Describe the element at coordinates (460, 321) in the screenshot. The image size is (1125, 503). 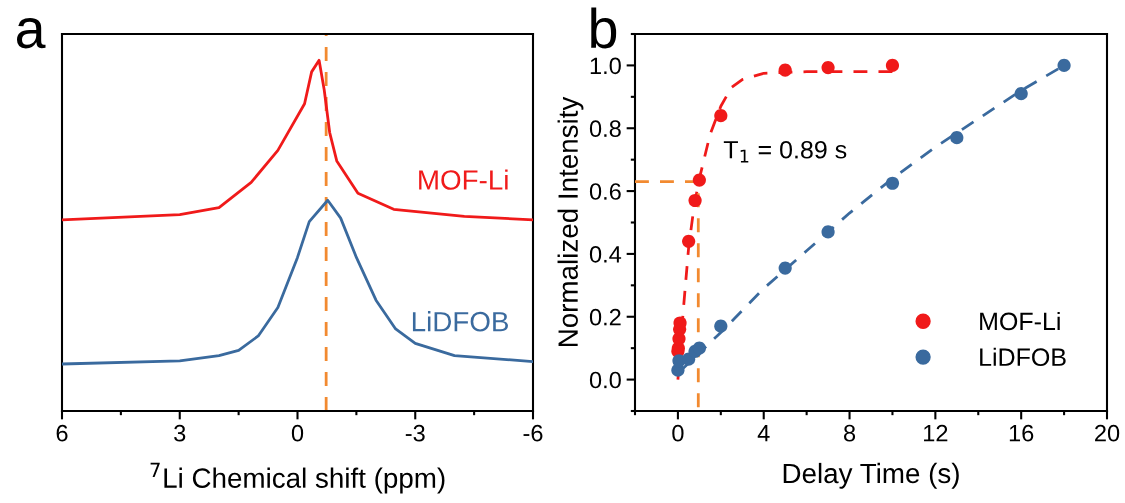
I see `series-label: LiDFOB` at that location.